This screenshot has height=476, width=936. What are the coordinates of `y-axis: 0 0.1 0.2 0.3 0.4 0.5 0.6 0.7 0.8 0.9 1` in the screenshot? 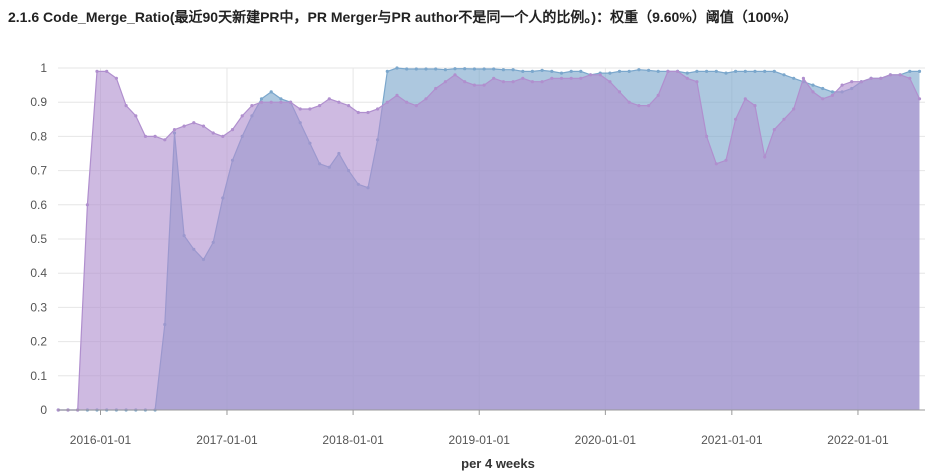 It's located at (38, 239).